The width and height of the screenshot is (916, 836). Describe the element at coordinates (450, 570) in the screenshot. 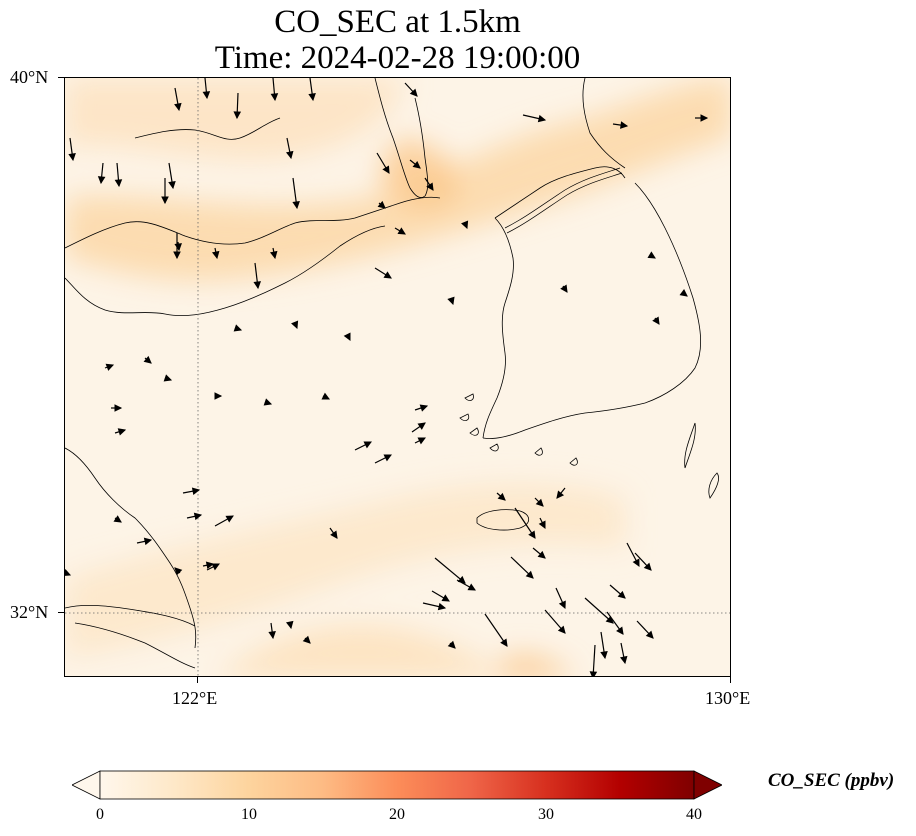

I see `wind-vector` at that location.